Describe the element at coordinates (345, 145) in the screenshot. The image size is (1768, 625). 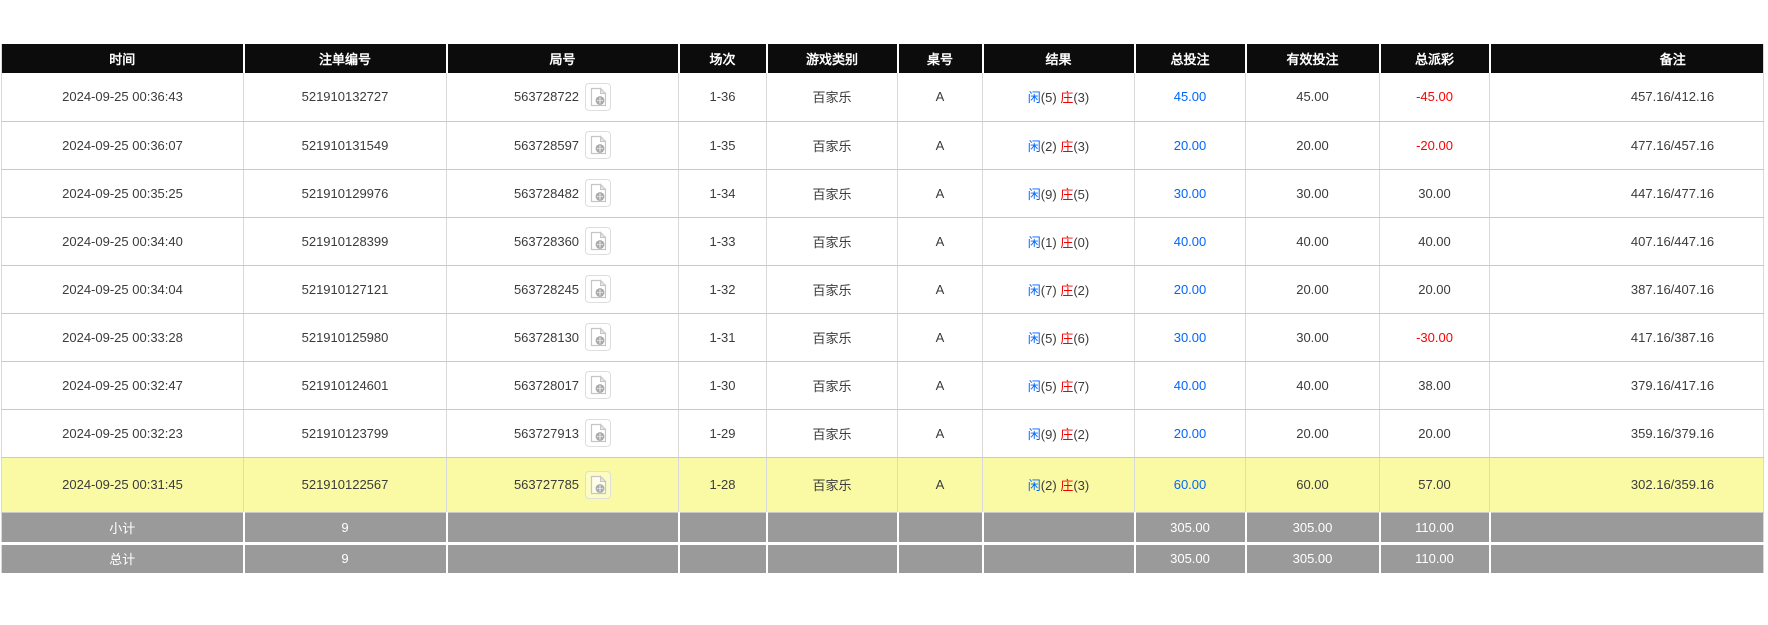
I see `bet-no-cell: 521910131549` at that location.